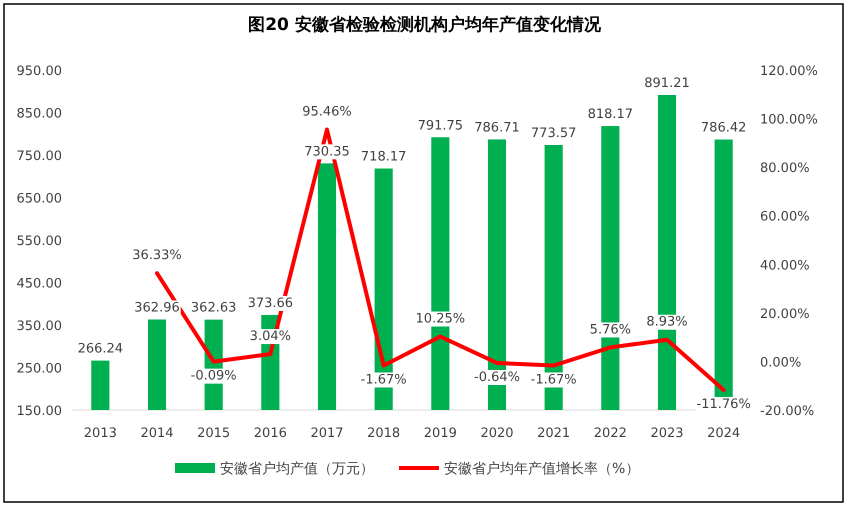 Image resolution: width=849 pixels, height=508 pixels. I want to click on data-label: 786.42, so click(723, 128).